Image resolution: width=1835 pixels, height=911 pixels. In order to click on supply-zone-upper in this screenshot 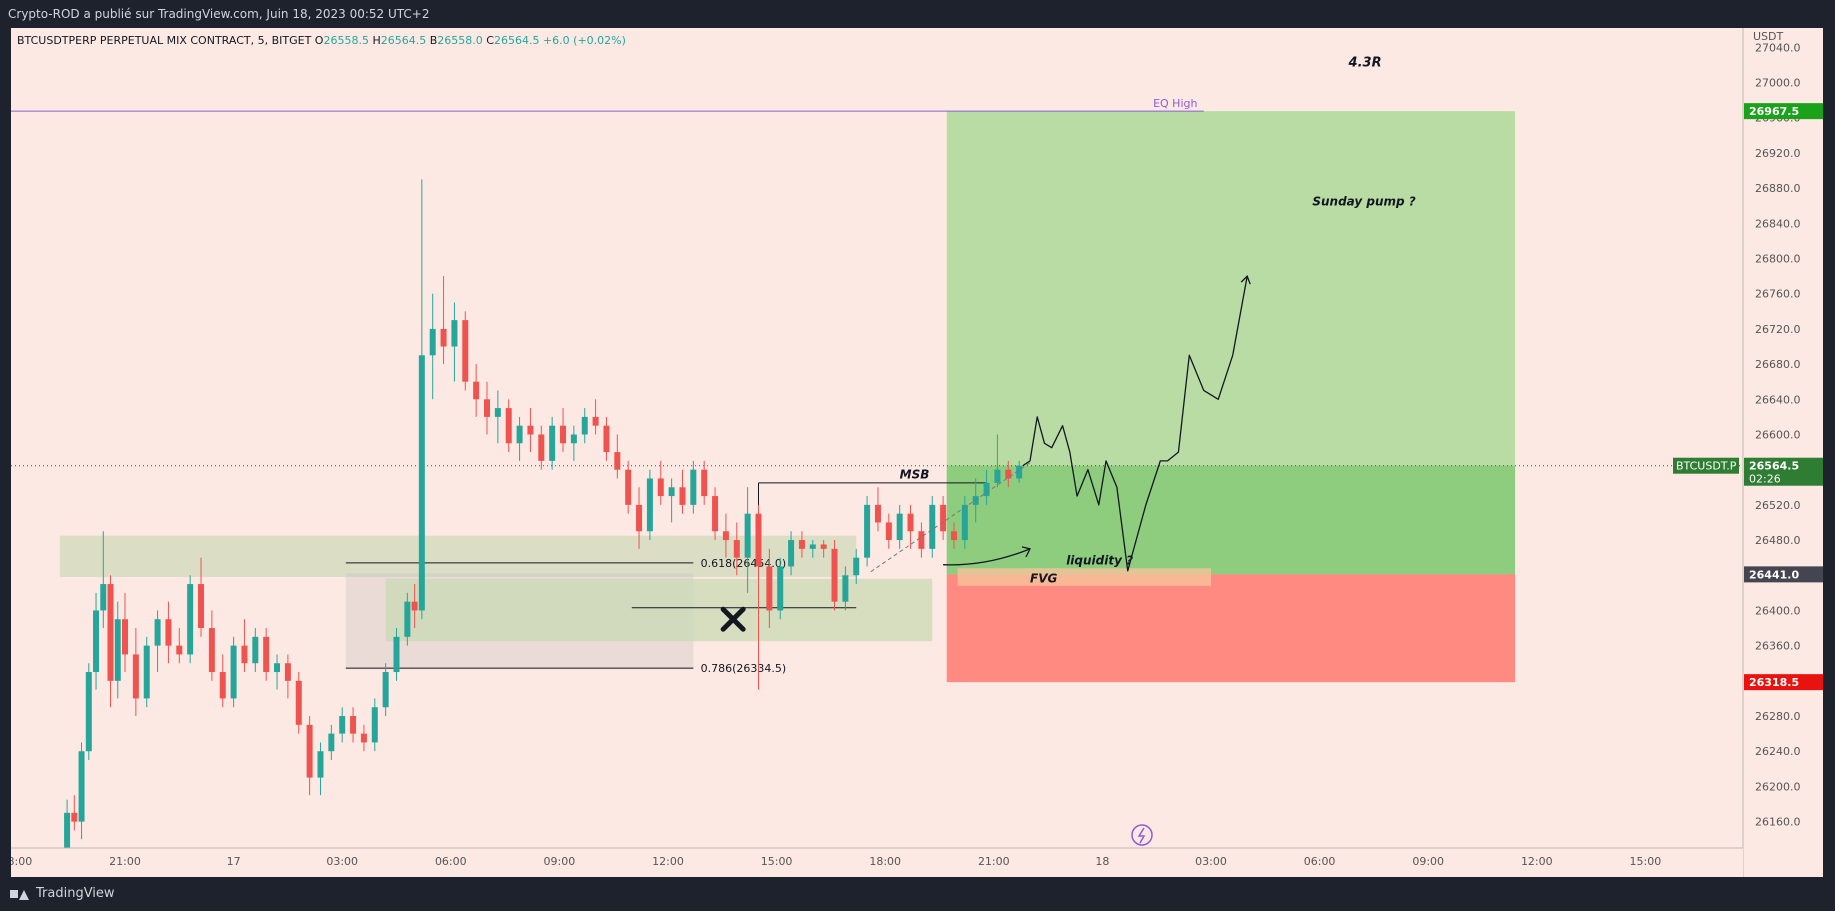, I will do `click(458, 556)`.